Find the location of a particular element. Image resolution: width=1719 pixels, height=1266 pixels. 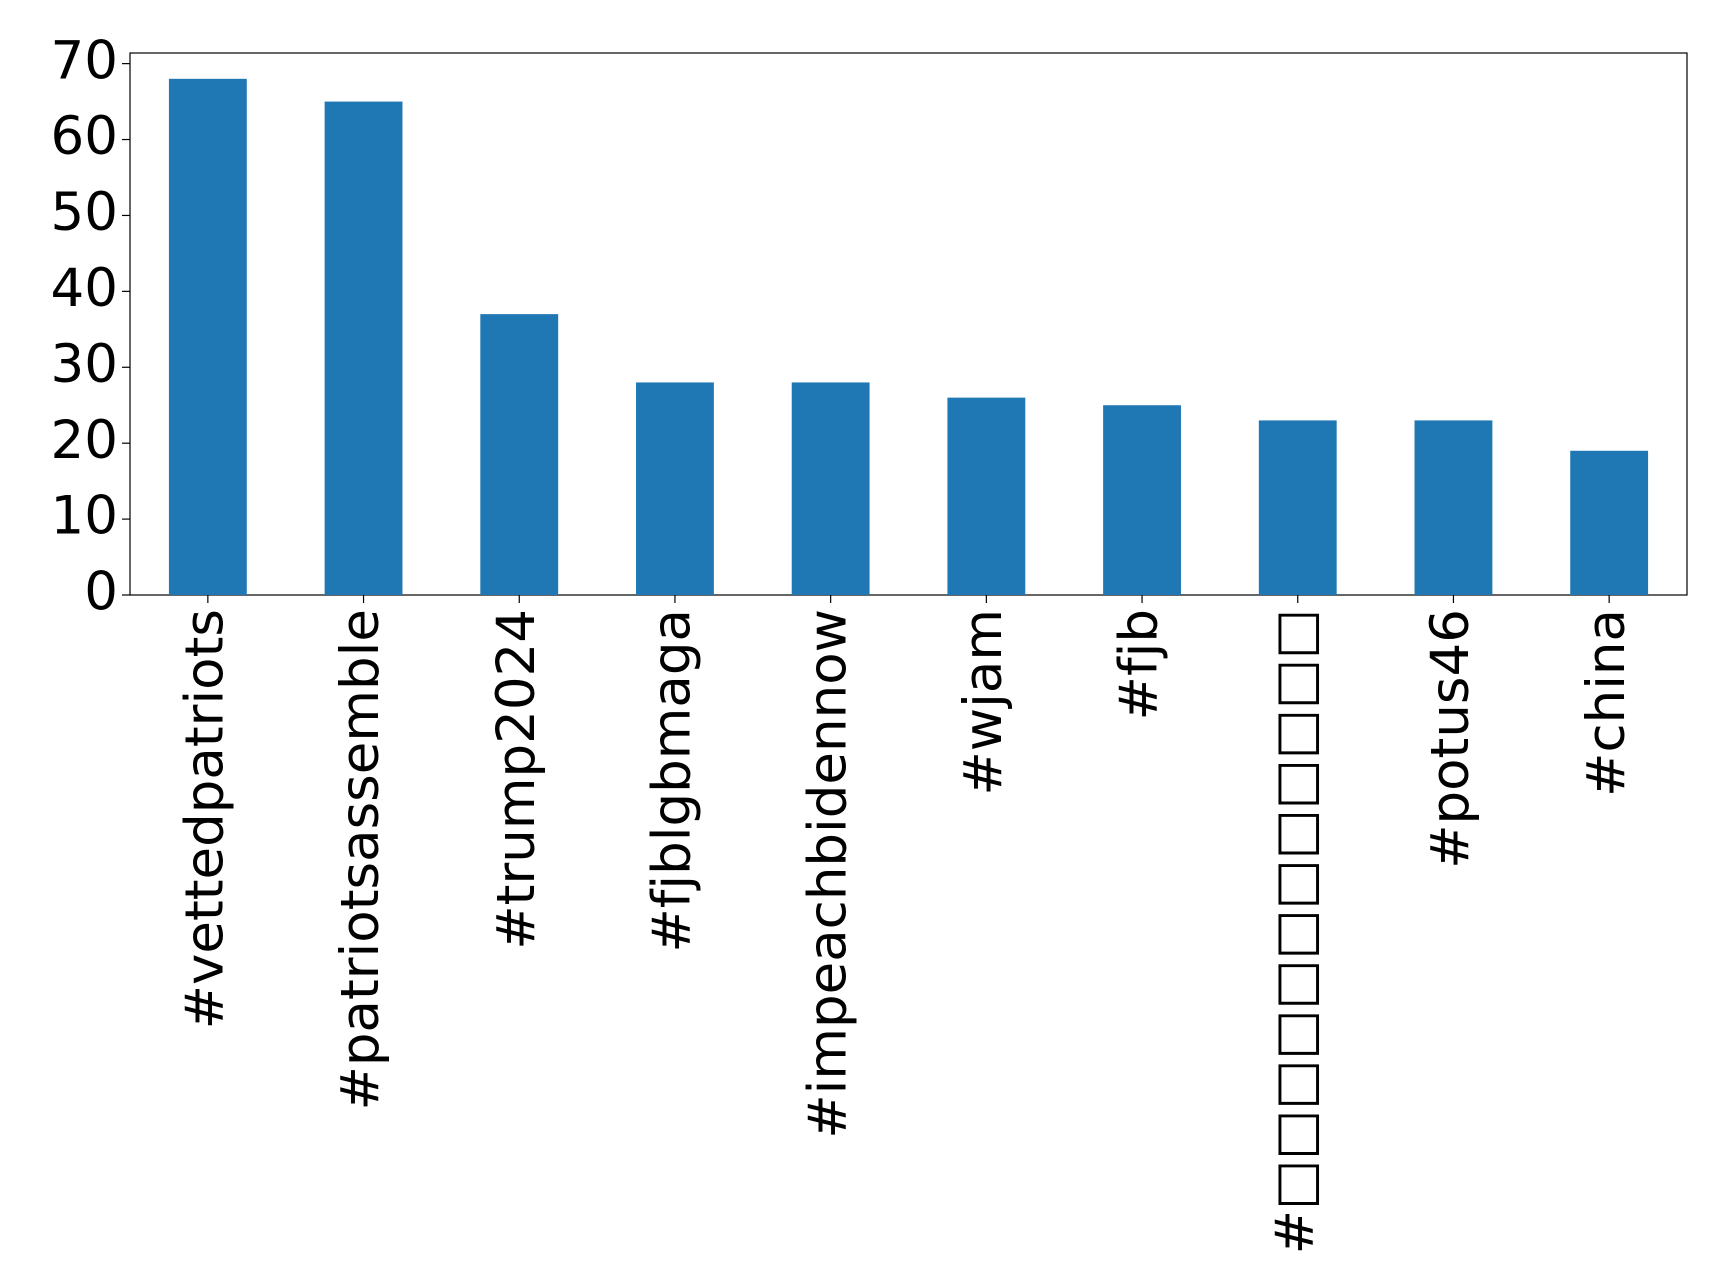

y-tick-label: 40 is located at coordinates (84, 288).